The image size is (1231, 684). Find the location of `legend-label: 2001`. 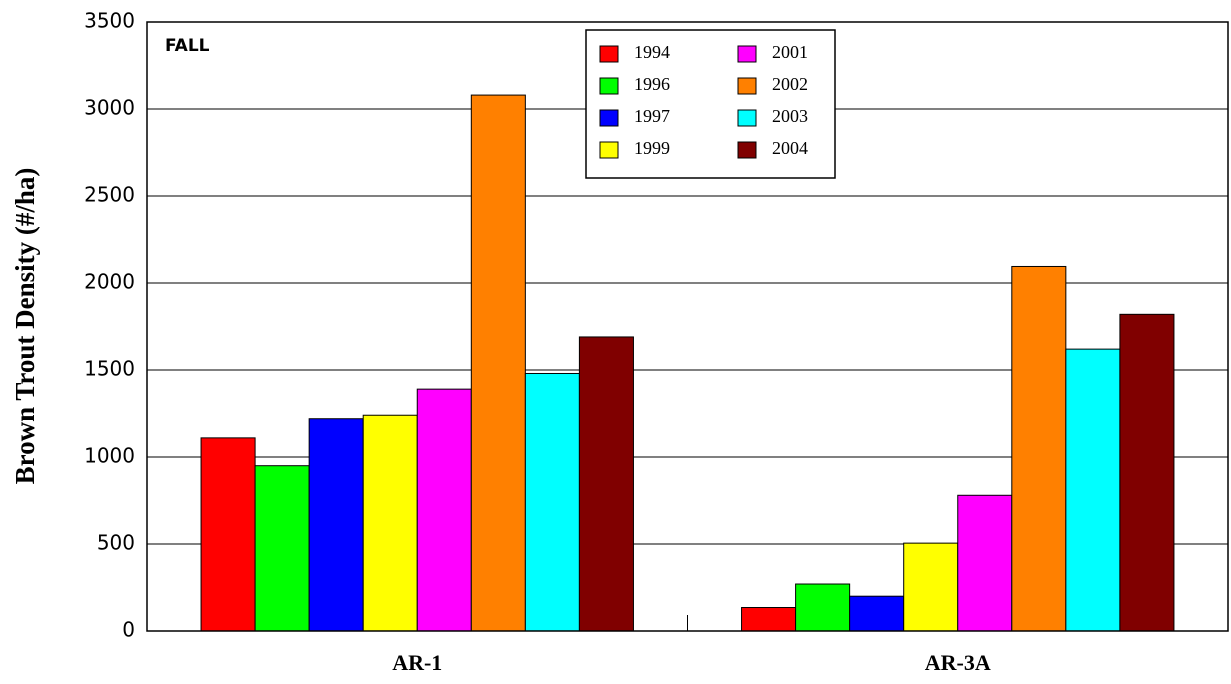

legend-label: 2001 is located at coordinates (790, 52).